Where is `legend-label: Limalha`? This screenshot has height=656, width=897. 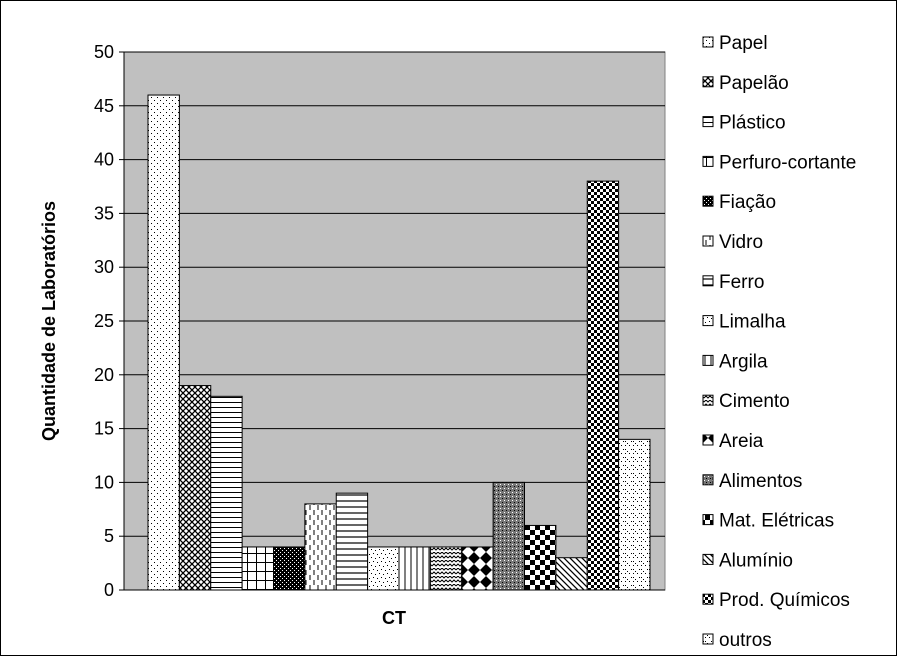 legend-label: Limalha is located at coordinates (752, 322).